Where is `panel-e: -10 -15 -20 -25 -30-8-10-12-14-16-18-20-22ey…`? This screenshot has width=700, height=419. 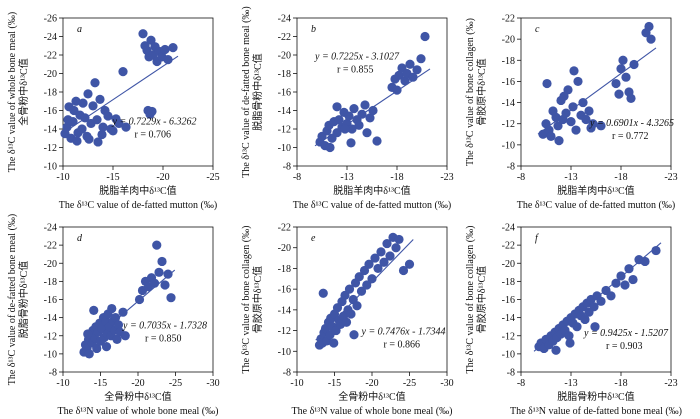 panel-e: -10 -15 -20 -25 -30-8-10-12-14-16-18-20-22ey… is located at coordinates (347, 320).